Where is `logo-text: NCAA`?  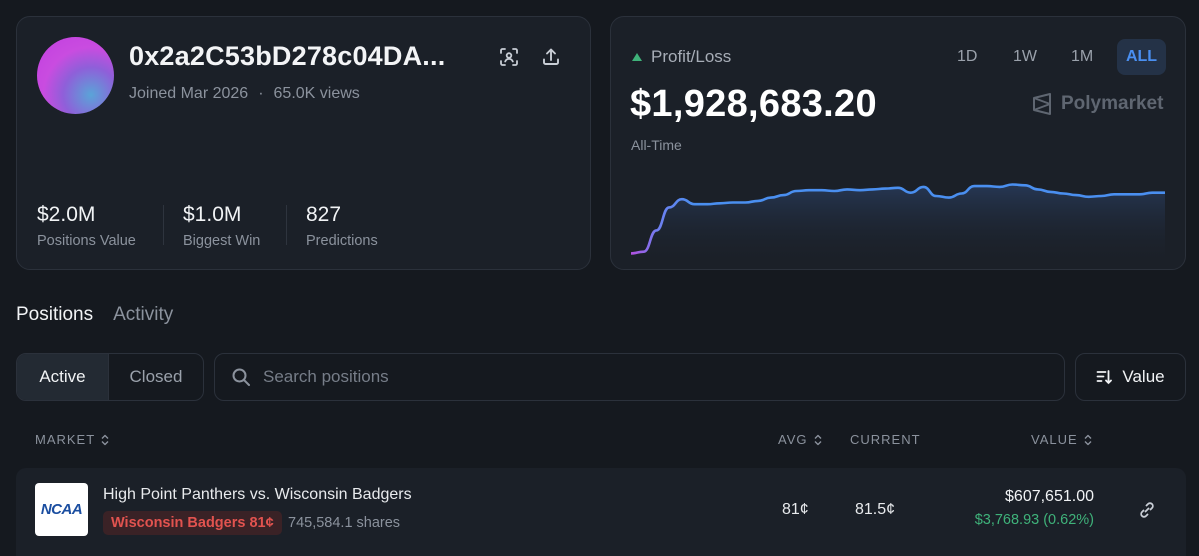
logo-text: NCAA is located at coordinates (61, 509).